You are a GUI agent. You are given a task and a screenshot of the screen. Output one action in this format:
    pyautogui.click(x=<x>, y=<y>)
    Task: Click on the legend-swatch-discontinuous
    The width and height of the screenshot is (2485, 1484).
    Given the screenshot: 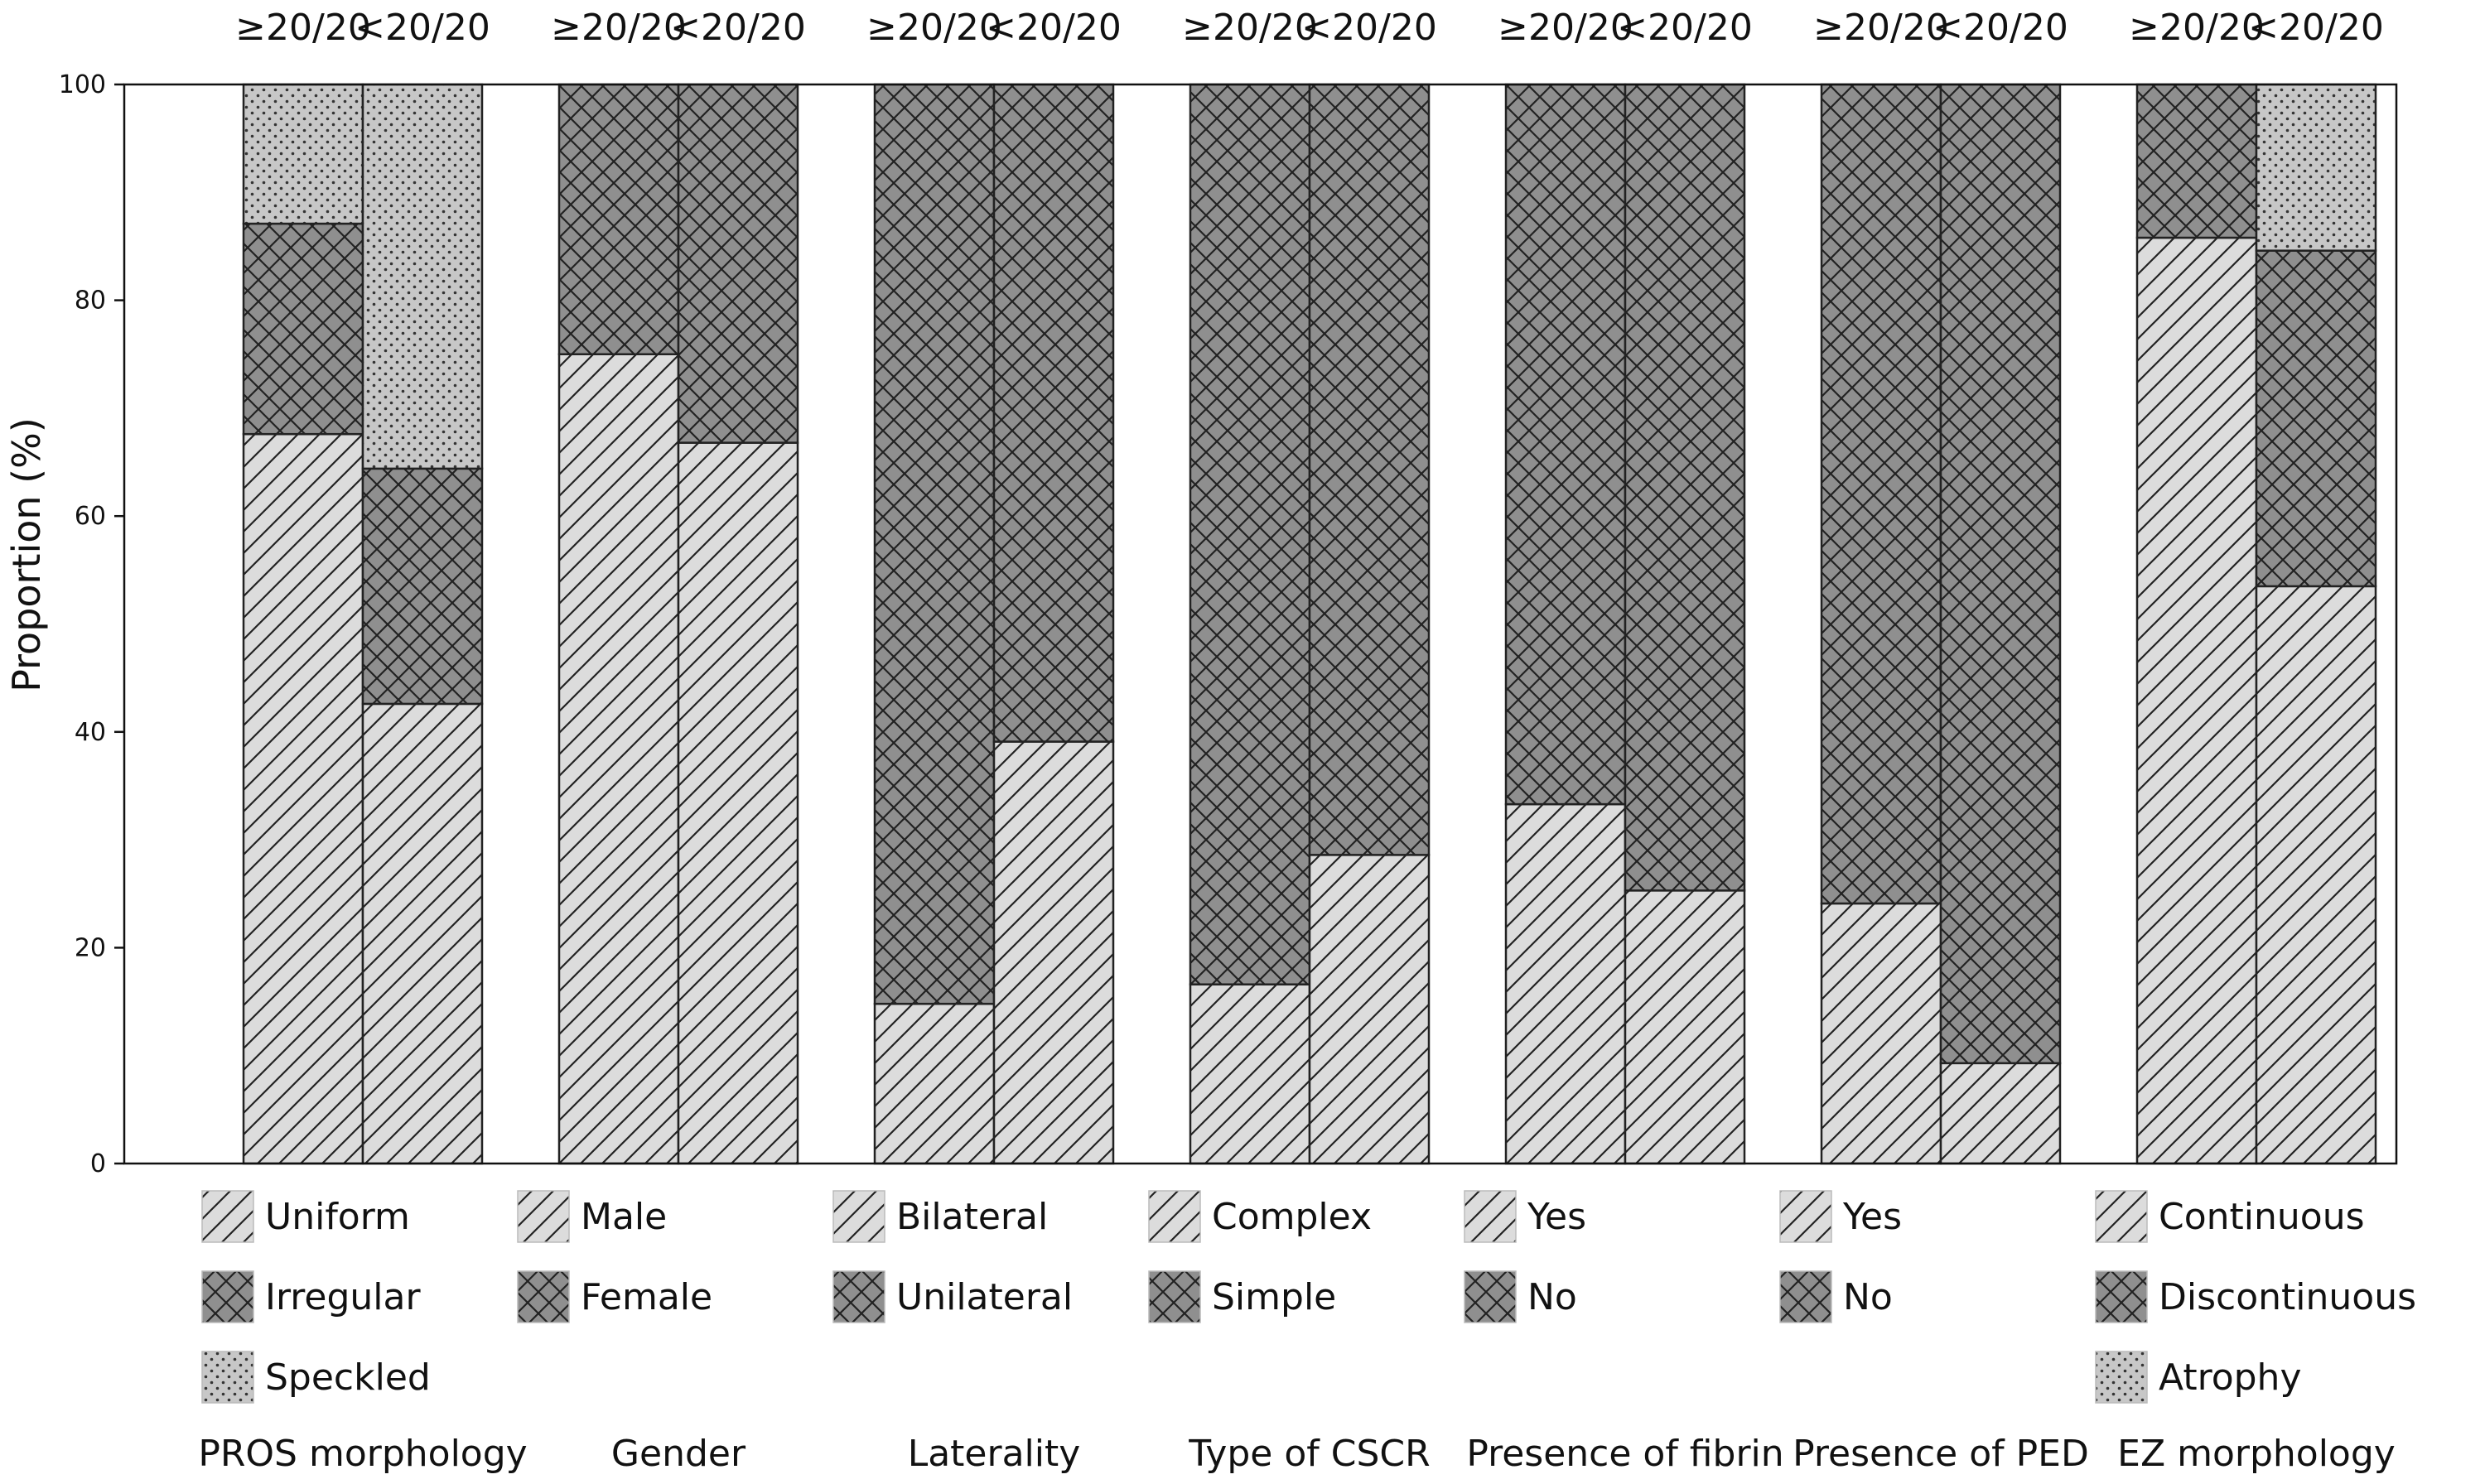 What is the action you would take?
    pyautogui.click(x=2121, y=1296)
    